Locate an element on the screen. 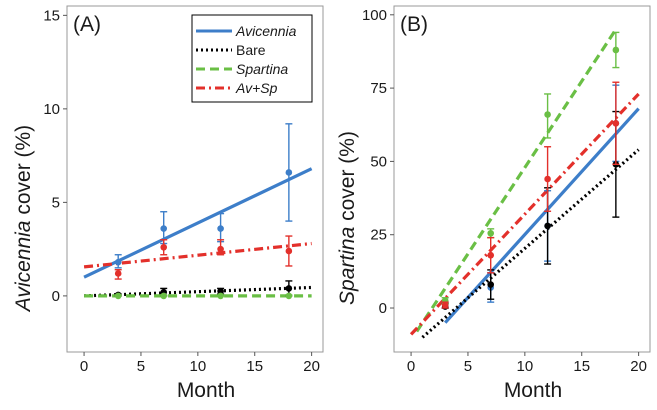 The image size is (657, 410). y-axis-title-b-italic: Spartina is located at coordinates (347, 266).